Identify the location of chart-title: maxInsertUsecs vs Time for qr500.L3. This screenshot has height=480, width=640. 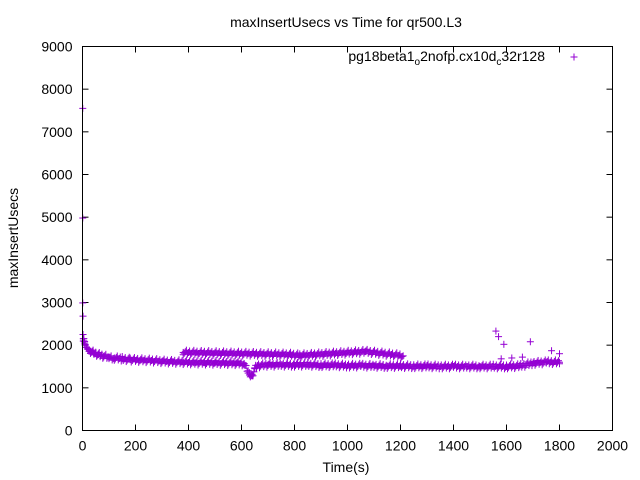
(346, 22).